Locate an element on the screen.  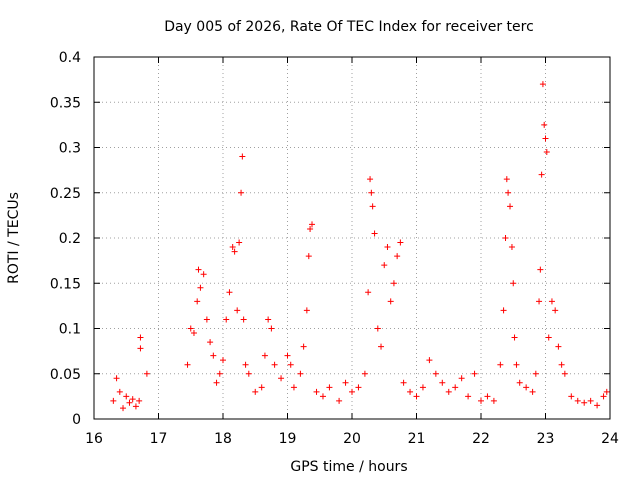
y-tick-labels: 0 0.05 0.1 0.15 0.2 0.25 0.3 0.35 0.4 is located at coordinates (65, 239).